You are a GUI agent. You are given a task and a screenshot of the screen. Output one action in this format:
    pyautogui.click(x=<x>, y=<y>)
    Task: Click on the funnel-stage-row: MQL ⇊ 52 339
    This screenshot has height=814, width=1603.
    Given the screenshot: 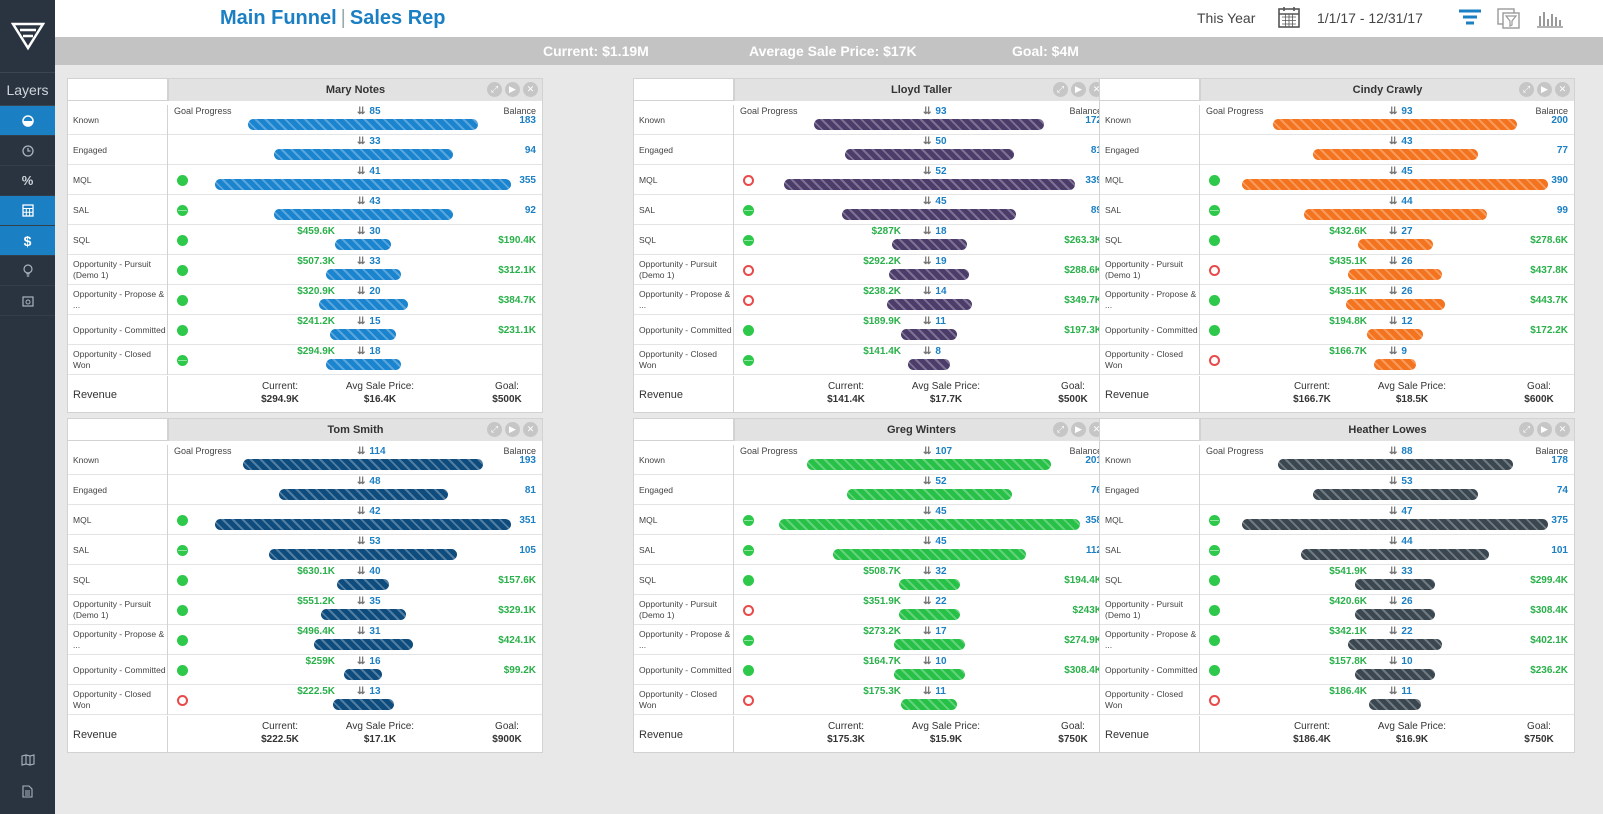 What is the action you would take?
    pyautogui.click(x=871, y=180)
    